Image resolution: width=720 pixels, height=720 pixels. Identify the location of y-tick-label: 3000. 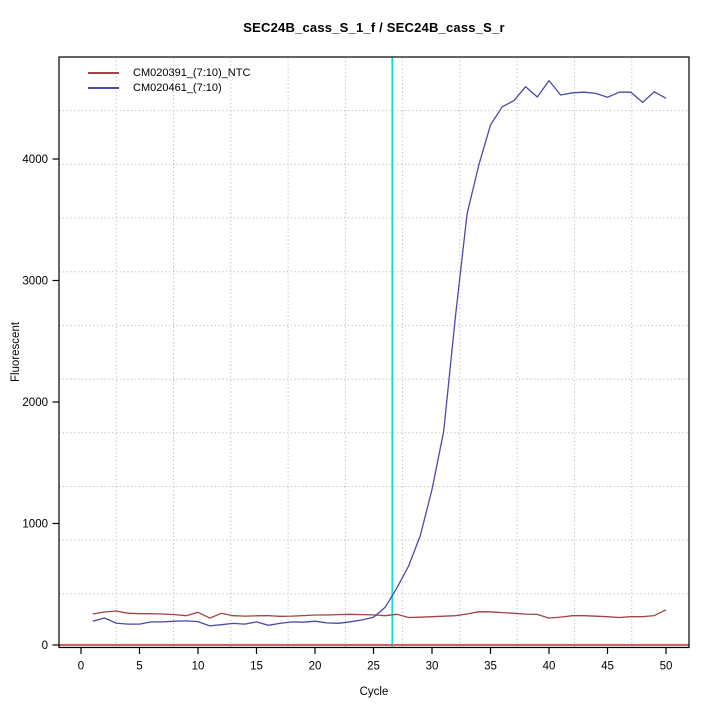
(35, 282).